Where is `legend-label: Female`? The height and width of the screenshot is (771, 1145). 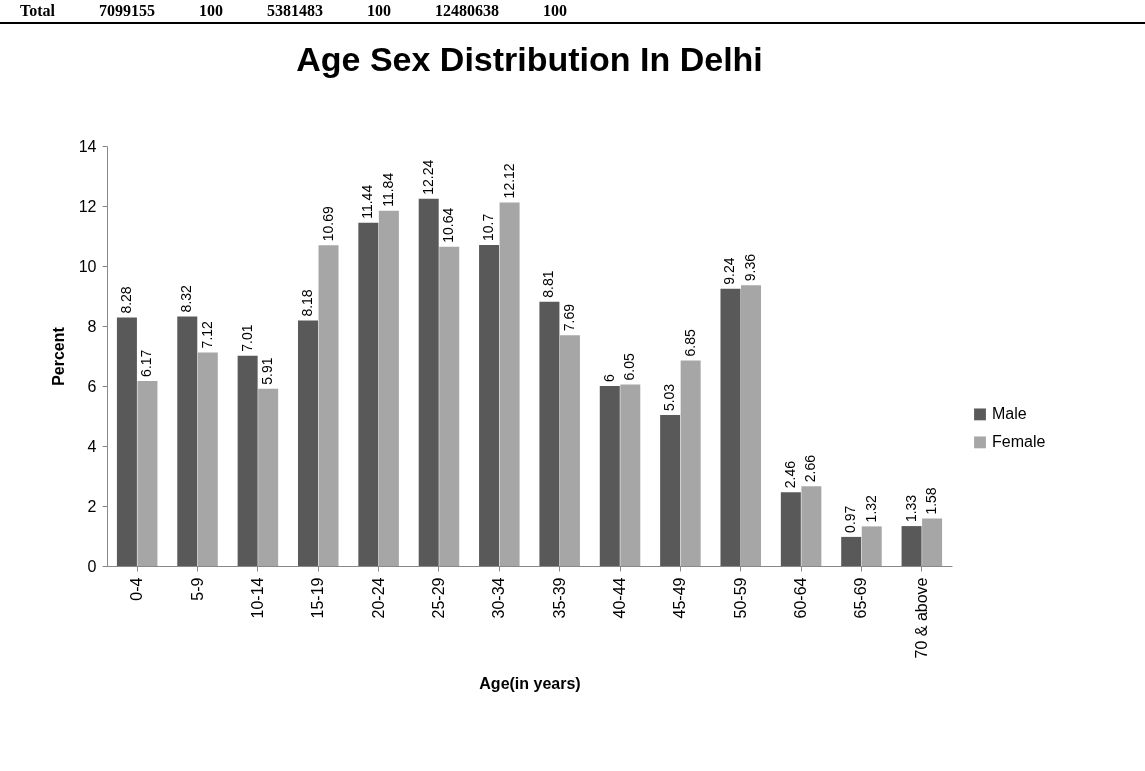
legend-label: Female is located at coordinates (1019, 442).